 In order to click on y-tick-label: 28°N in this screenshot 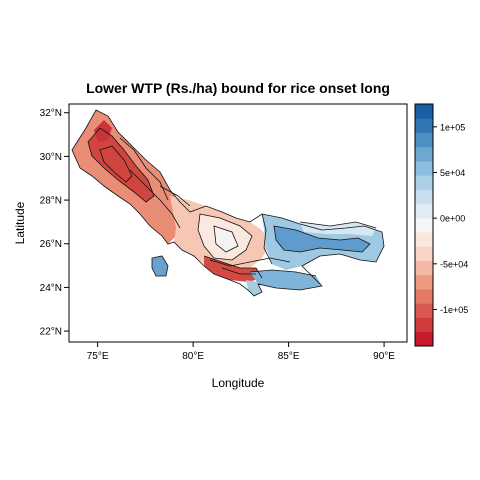, I will do `click(51, 201)`.